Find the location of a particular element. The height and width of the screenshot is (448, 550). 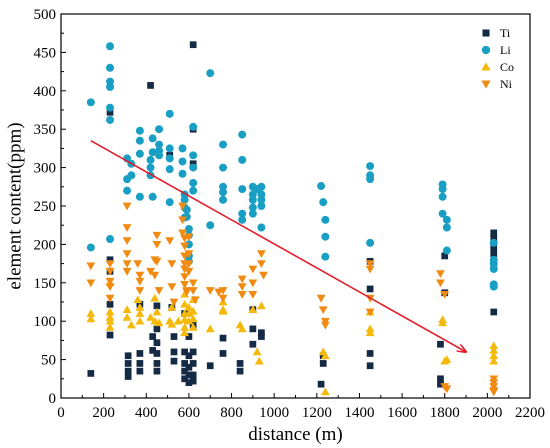

legend-marker-co is located at coordinates (486, 66).